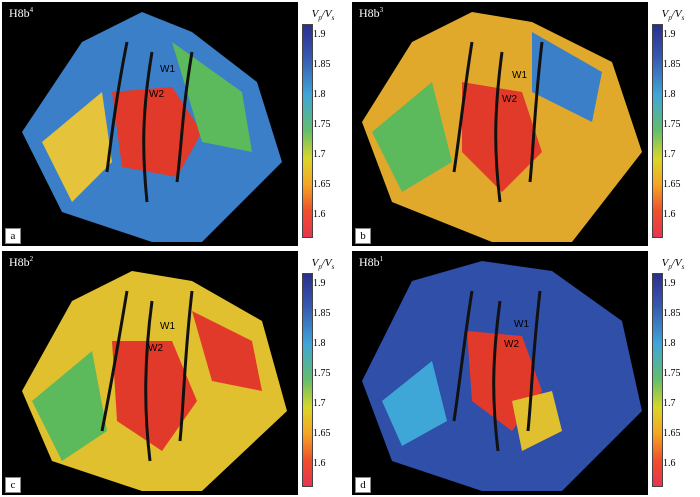  I want to click on panel-letter: c, so click(13, 485).